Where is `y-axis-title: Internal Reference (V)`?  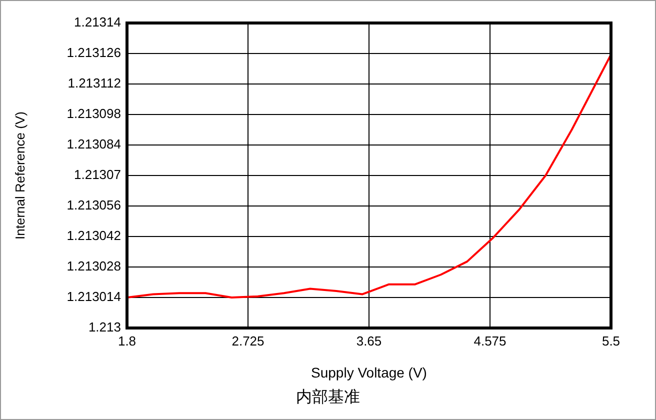
y-axis-title: Internal Reference (V) is located at coordinates (20, 176).